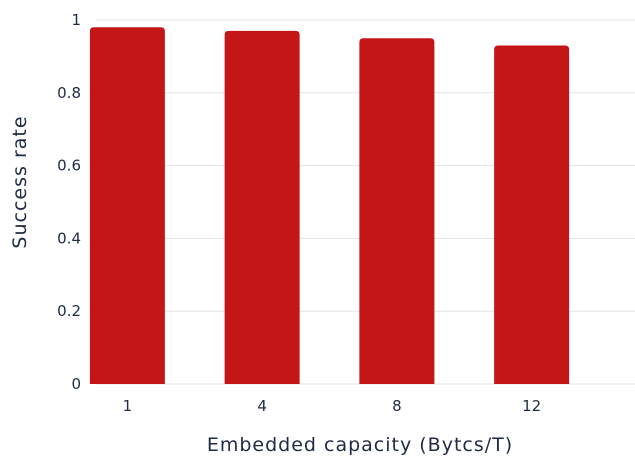  What do you see at coordinates (397, 406) in the screenshot?
I see `x-tick-label: 8` at bounding box center [397, 406].